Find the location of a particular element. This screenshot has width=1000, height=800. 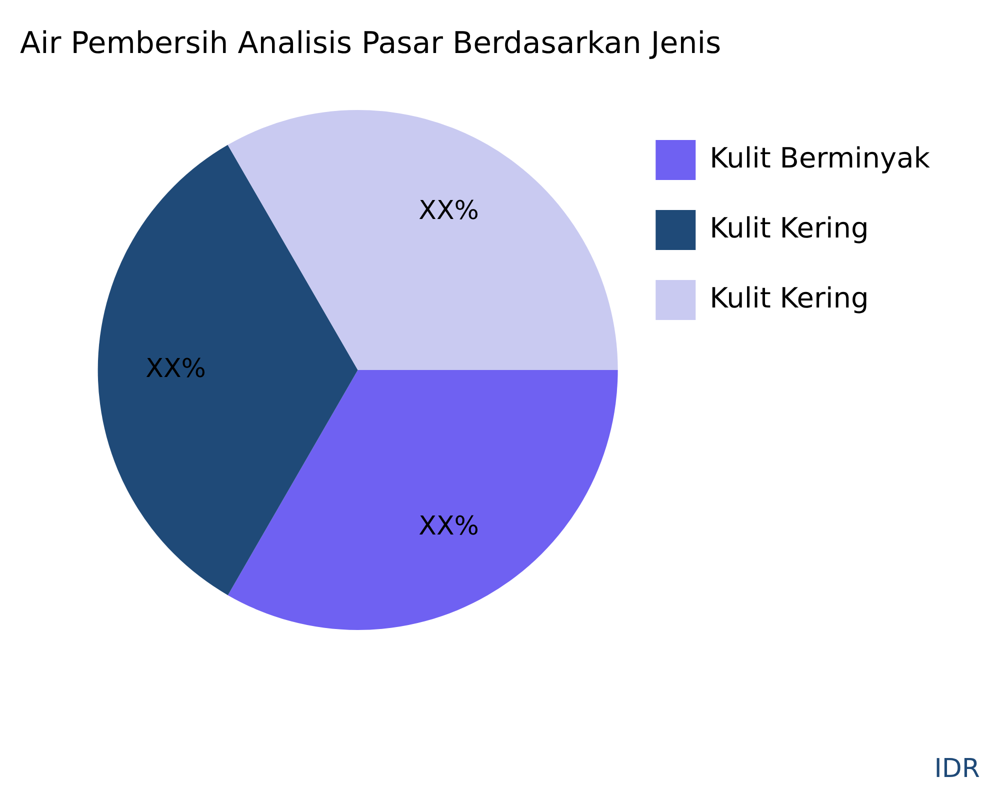

legend-label: Kulit Berminyak is located at coordinates (820, 157).